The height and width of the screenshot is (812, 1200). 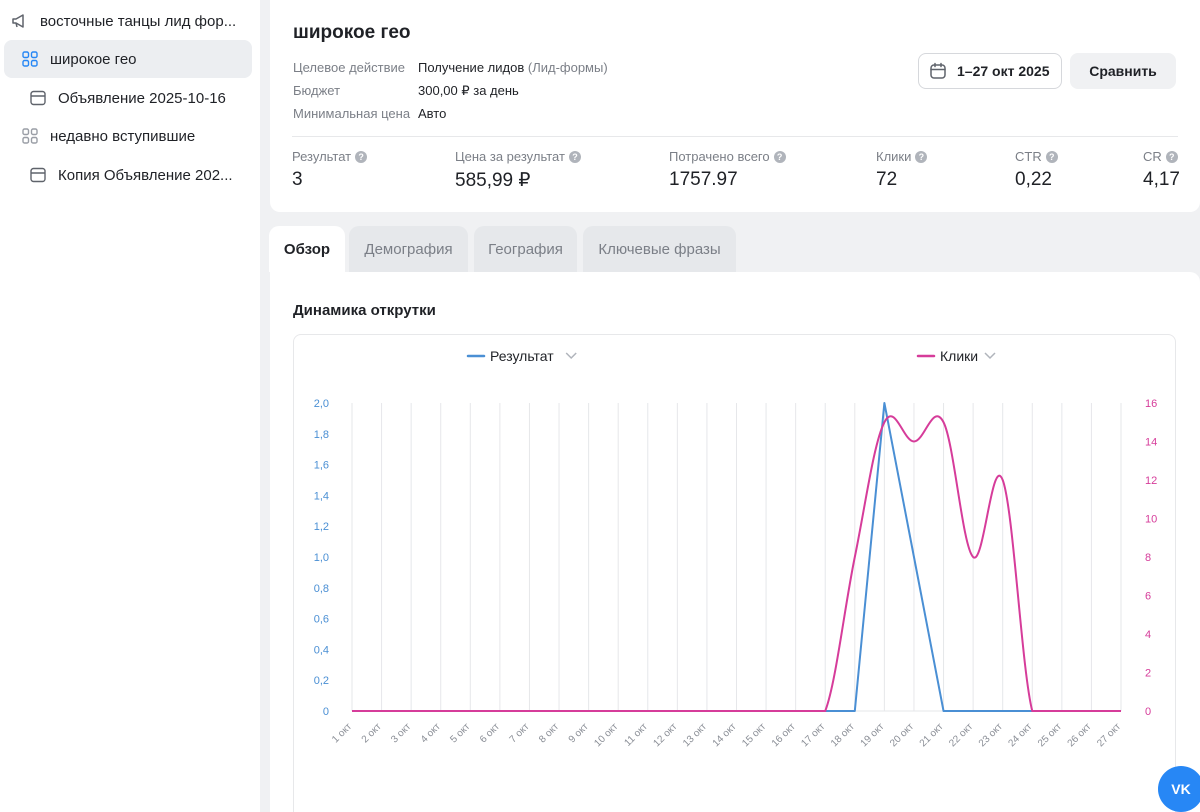 I want to click on metric-clicks: Клики? 72, so click(x=902, y=170).